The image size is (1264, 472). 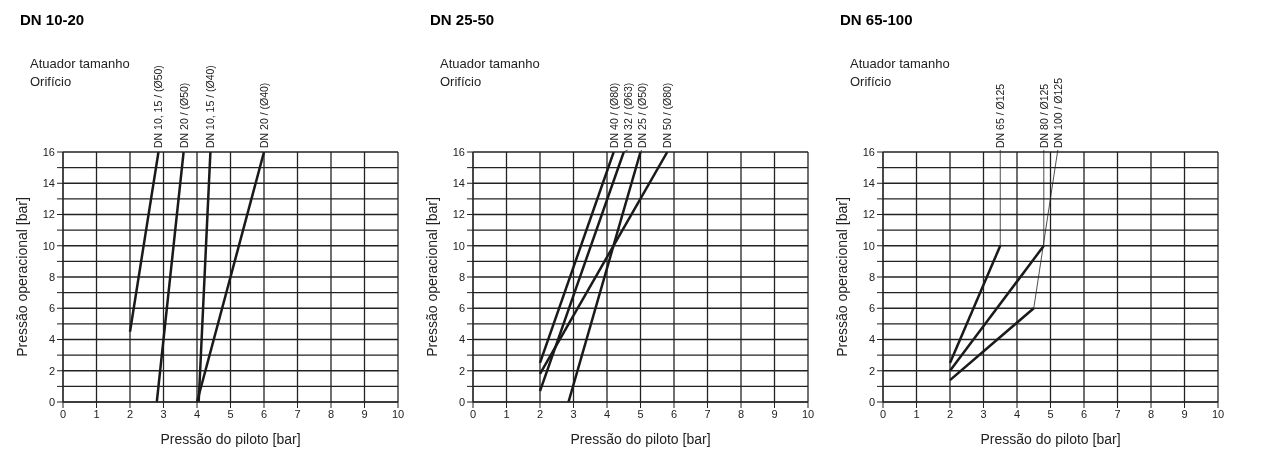 What do you see at coordinates (264, 115) in the screenshot?
I see `text: DN 20 / (Ø40)` at bounding box center [264, 115].